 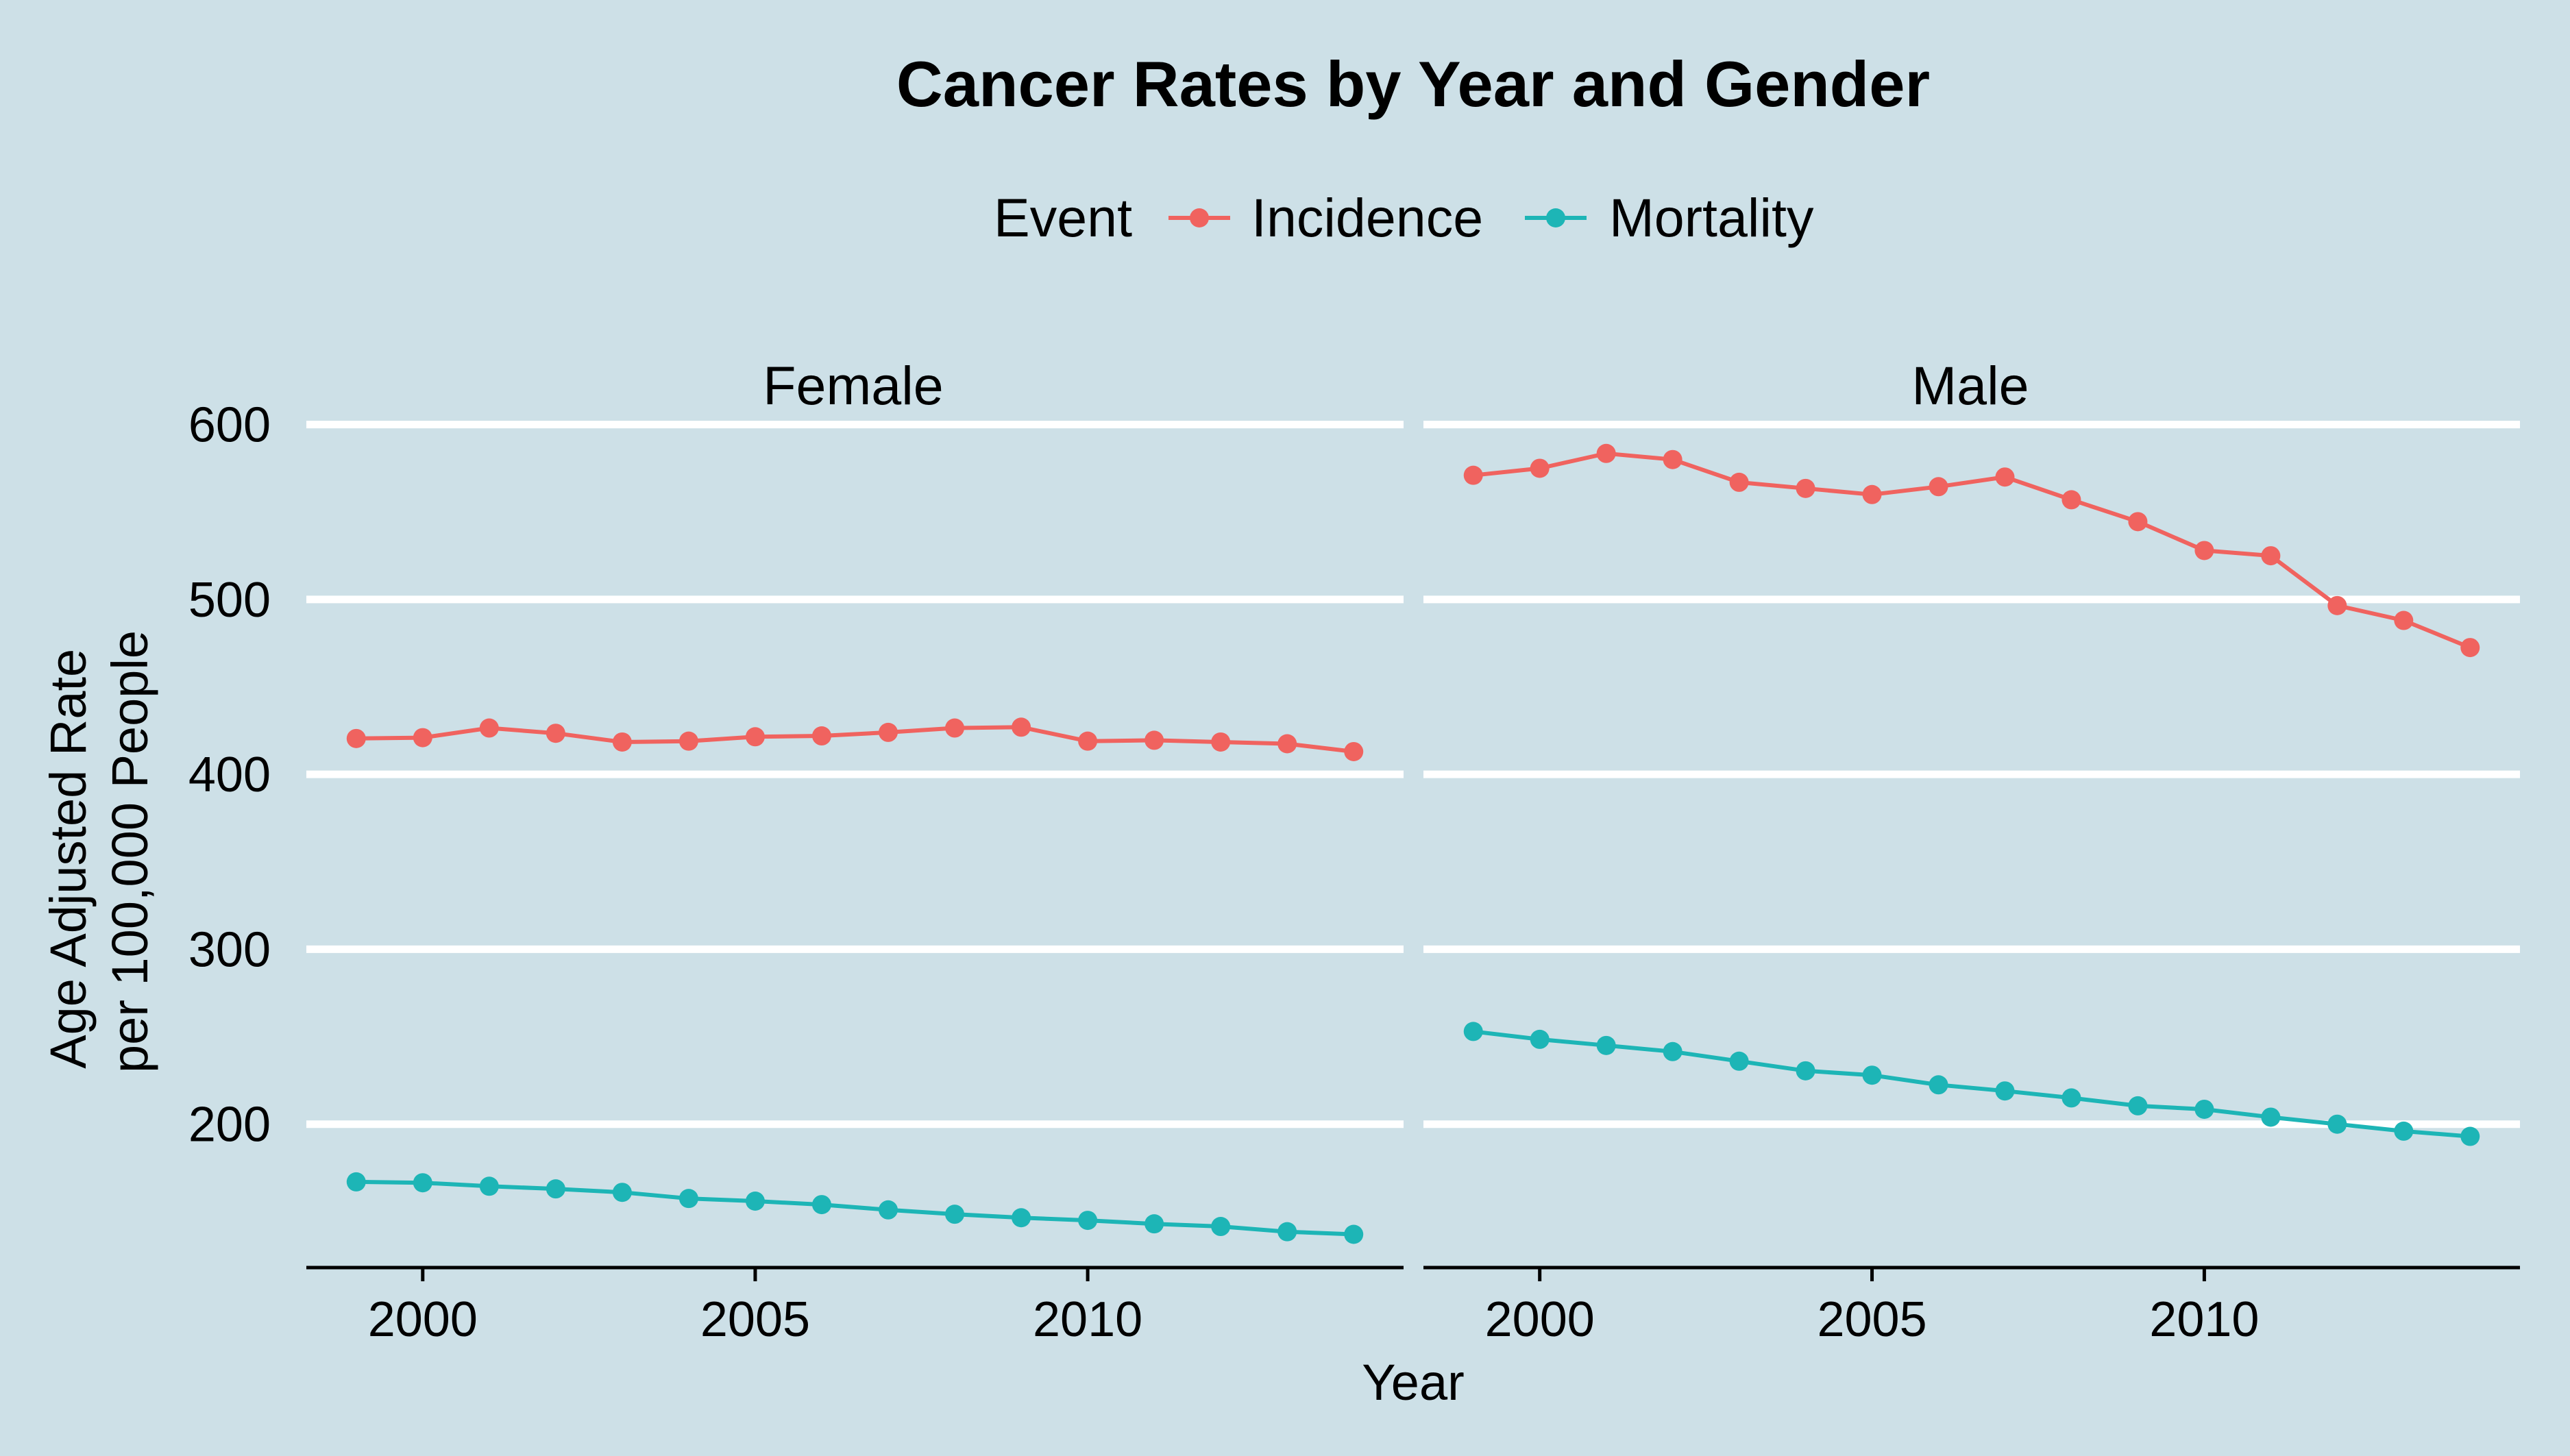 I want to click on y-tick-label: 200, so click(x=229, y=1125).